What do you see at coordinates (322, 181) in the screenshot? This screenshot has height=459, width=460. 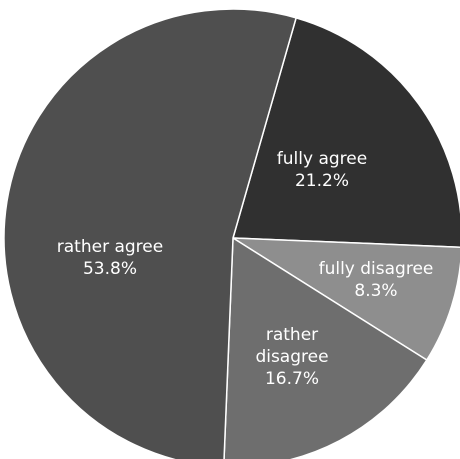 I see `slice-value-label: 21.2%` at bounding box center [322, 181].